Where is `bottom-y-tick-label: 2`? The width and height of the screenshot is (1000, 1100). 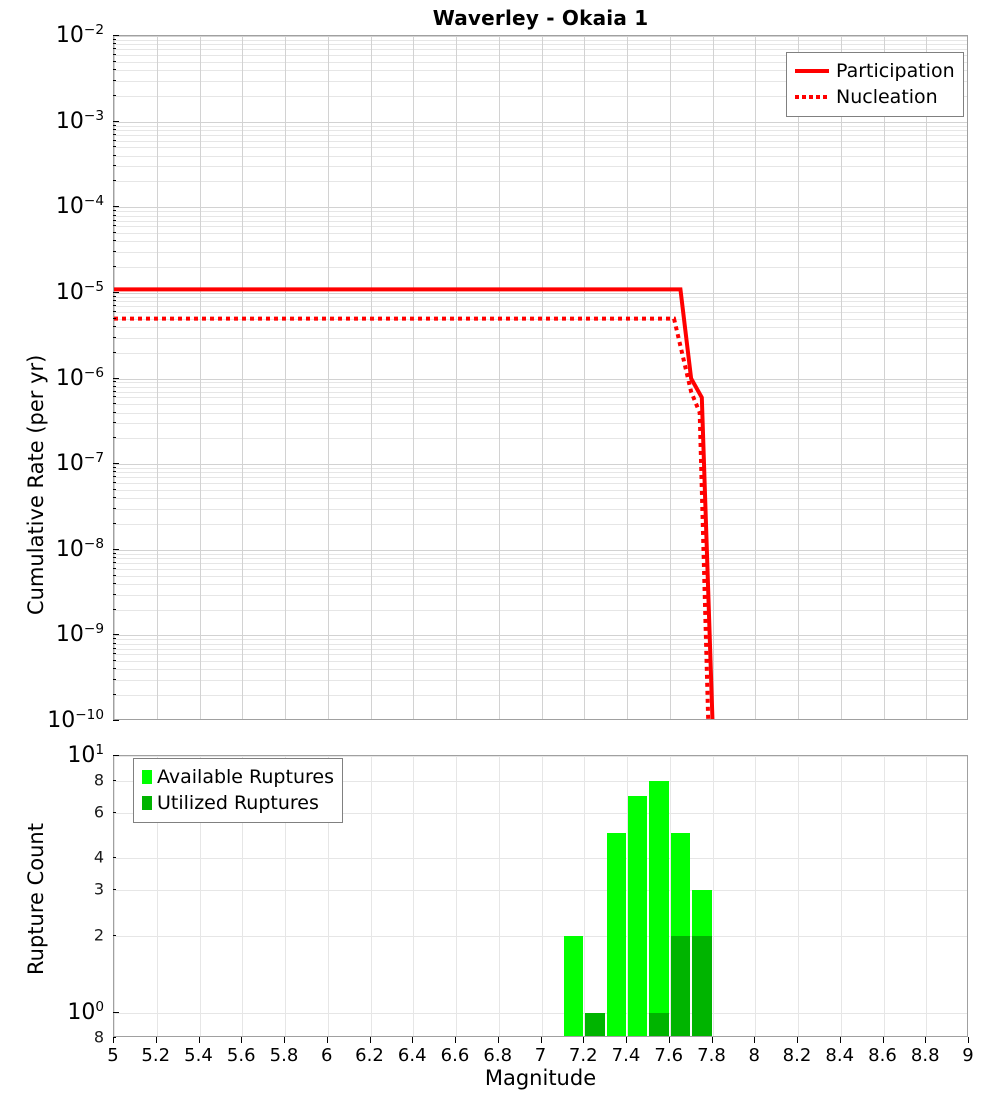 bottom-y-tick-label: 2 is located at coordinates (98, 935).